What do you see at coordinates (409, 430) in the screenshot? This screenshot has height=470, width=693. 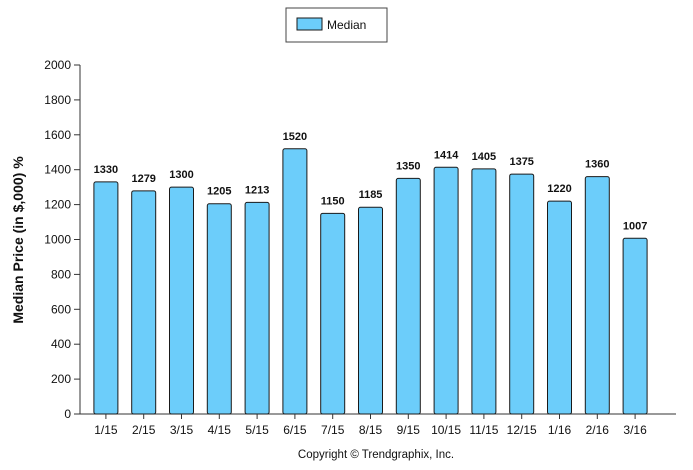 I see `x-tick-label: 9/15` at bounding box center [409, 430].